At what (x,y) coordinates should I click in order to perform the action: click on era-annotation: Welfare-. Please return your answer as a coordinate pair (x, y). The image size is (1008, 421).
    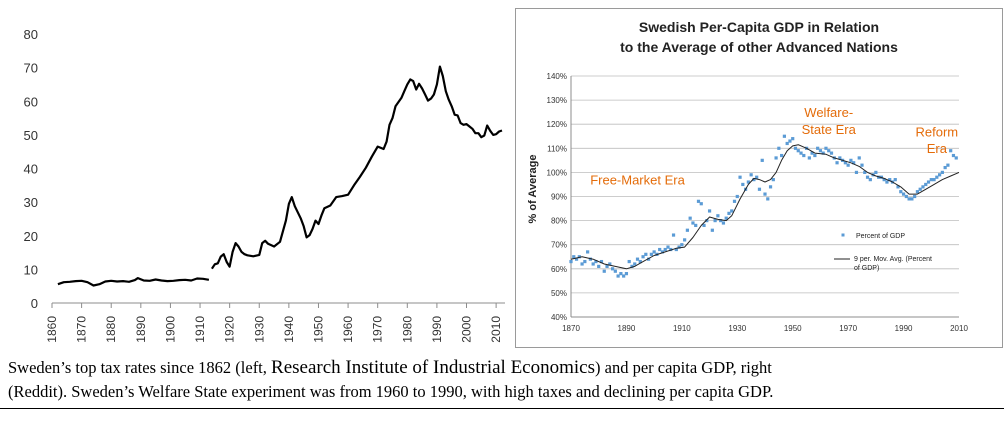
    Looking at the image, I should click on (828, 112).